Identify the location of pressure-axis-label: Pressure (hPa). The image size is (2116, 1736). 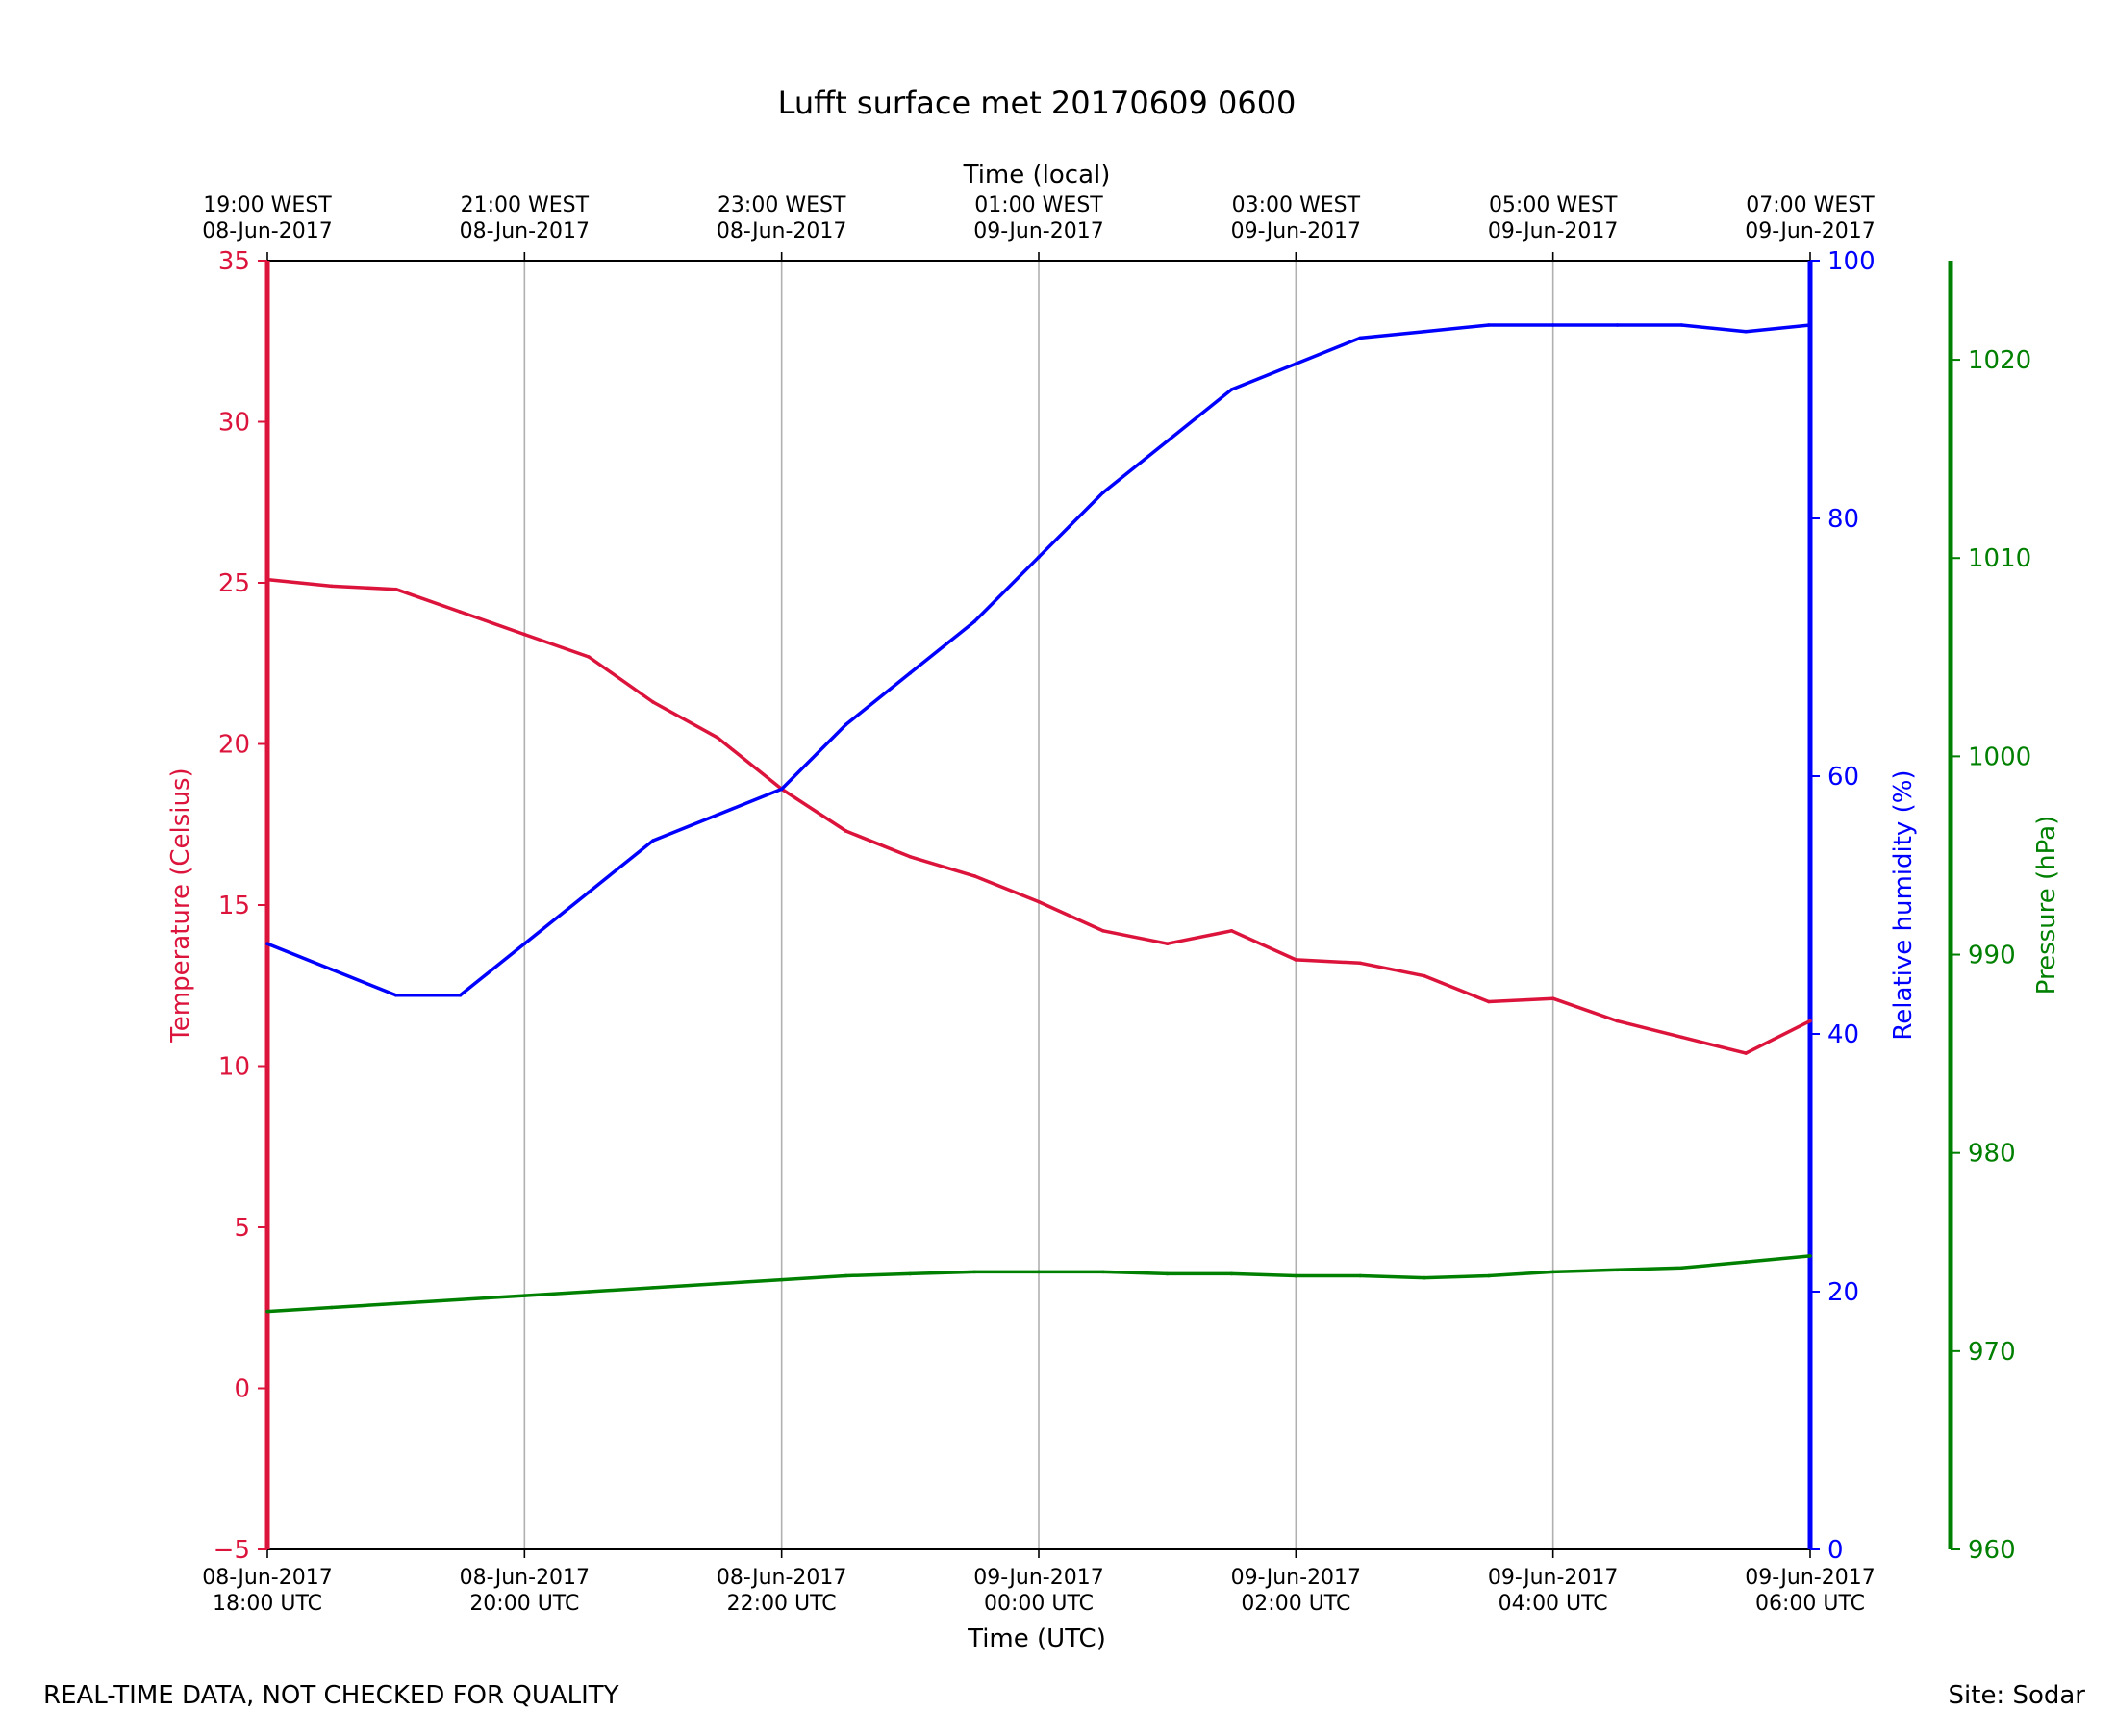
(2046, 905).